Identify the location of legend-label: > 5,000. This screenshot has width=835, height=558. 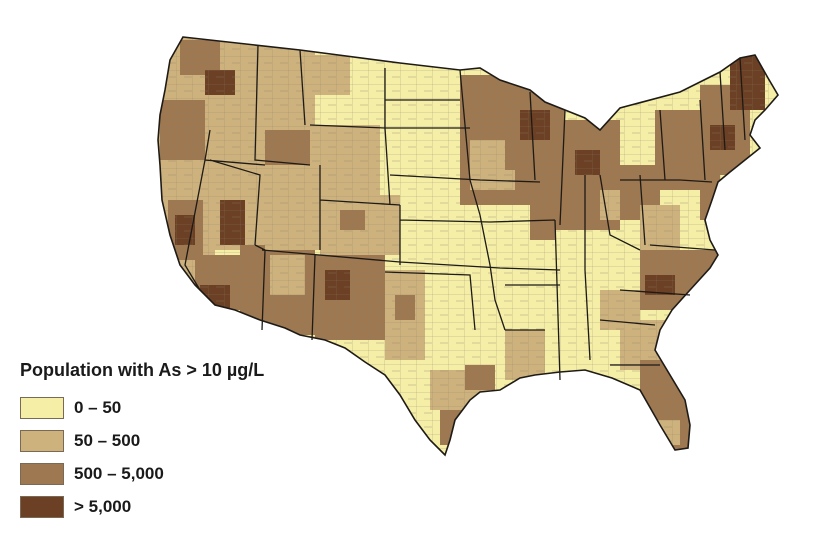
(103, 506).